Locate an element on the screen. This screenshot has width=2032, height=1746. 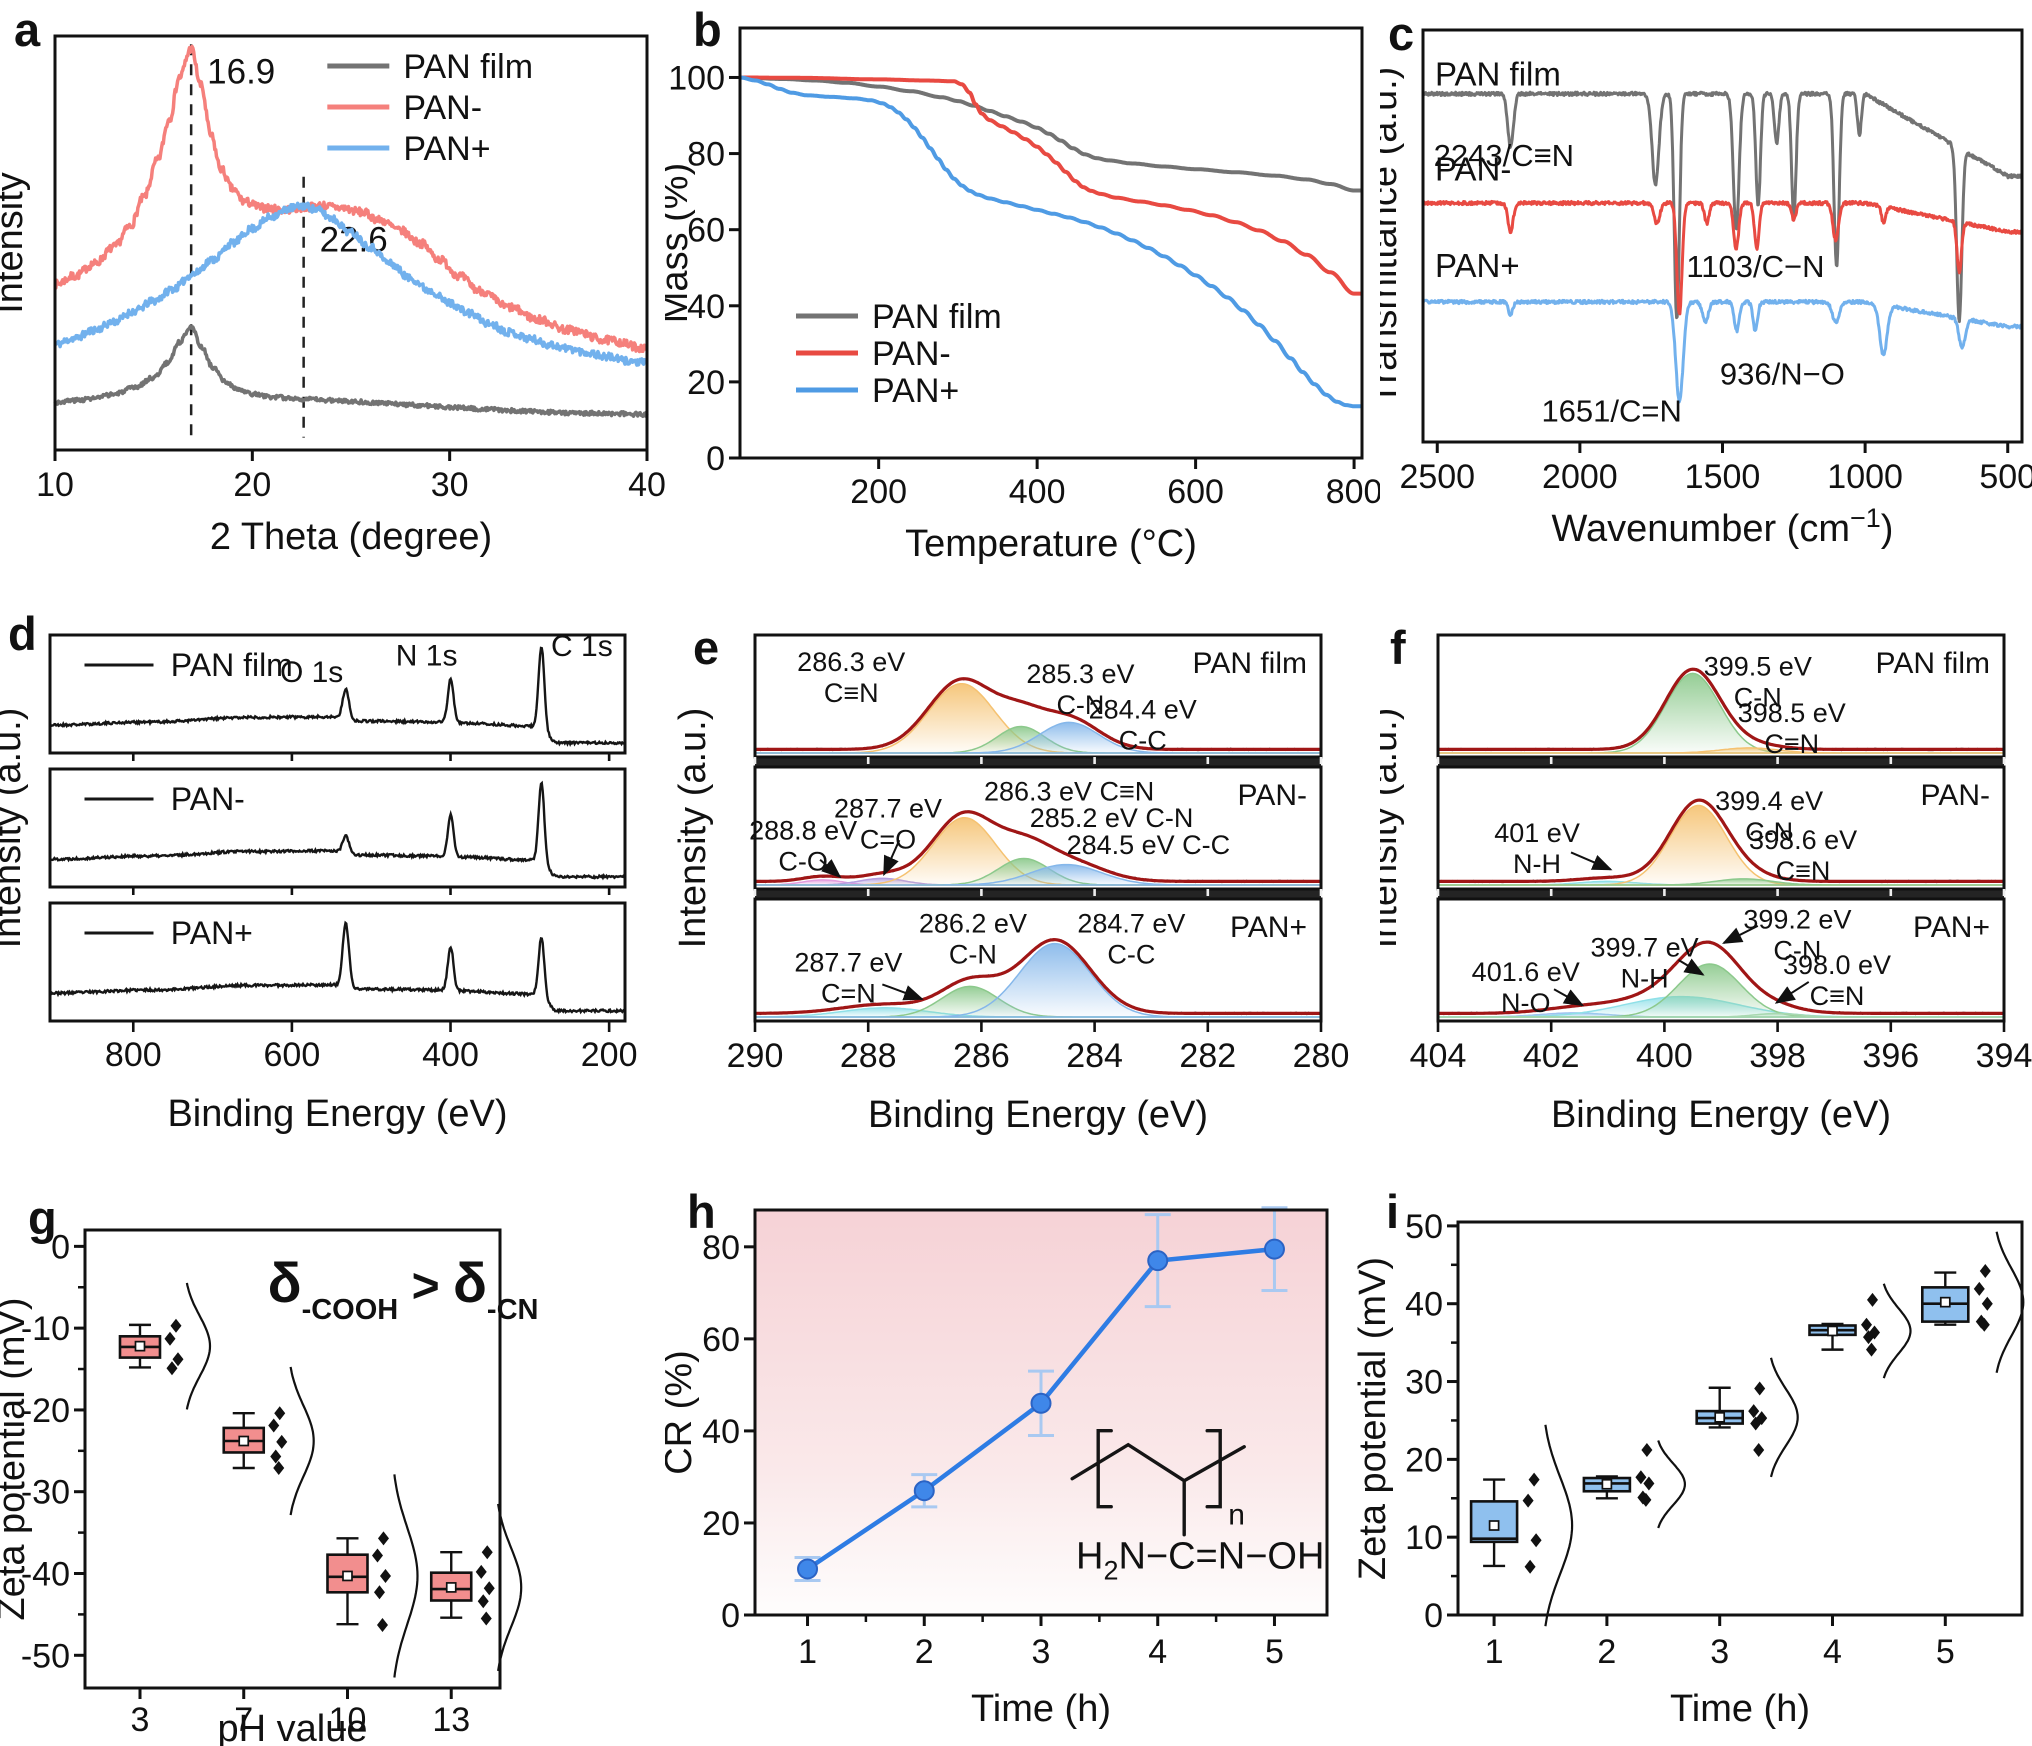
svg-text: 100 is located at coordinates (696, 78).